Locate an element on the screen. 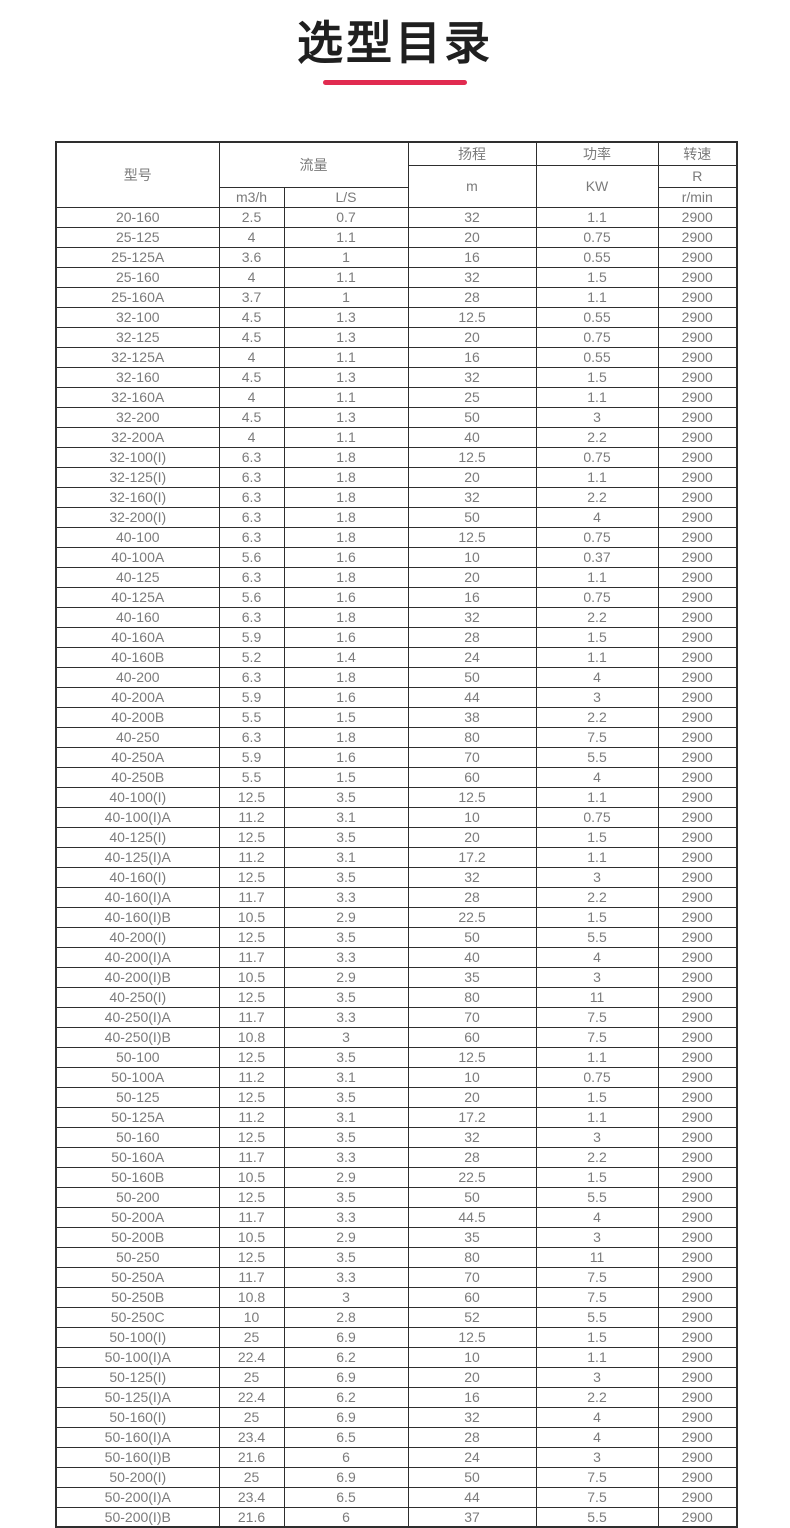 Image resolution: width=790 pixels, height=1528 pixels. table-row: 32-160(I) 6.3 1.8 32 2.2 2900 is located at coordinates (396, 497).